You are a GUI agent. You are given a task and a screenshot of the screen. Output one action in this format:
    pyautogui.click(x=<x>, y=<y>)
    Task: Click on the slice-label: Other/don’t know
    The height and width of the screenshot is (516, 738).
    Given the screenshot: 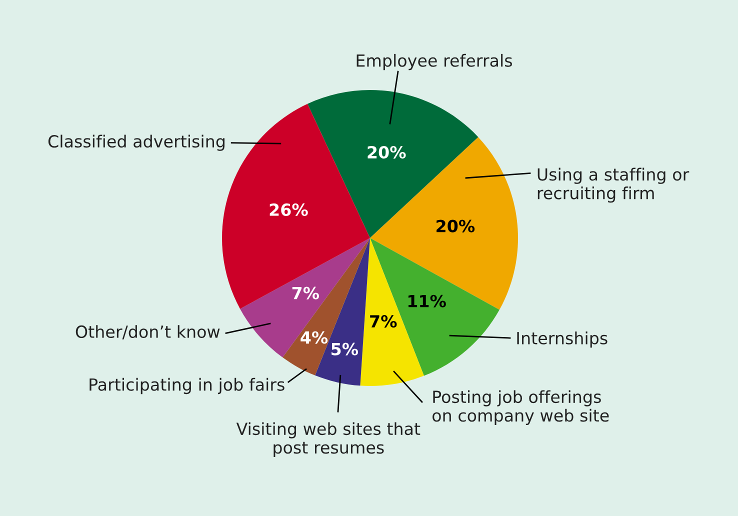 What is the action you would take?
    pyautogui.click(x=148, y=332)
    